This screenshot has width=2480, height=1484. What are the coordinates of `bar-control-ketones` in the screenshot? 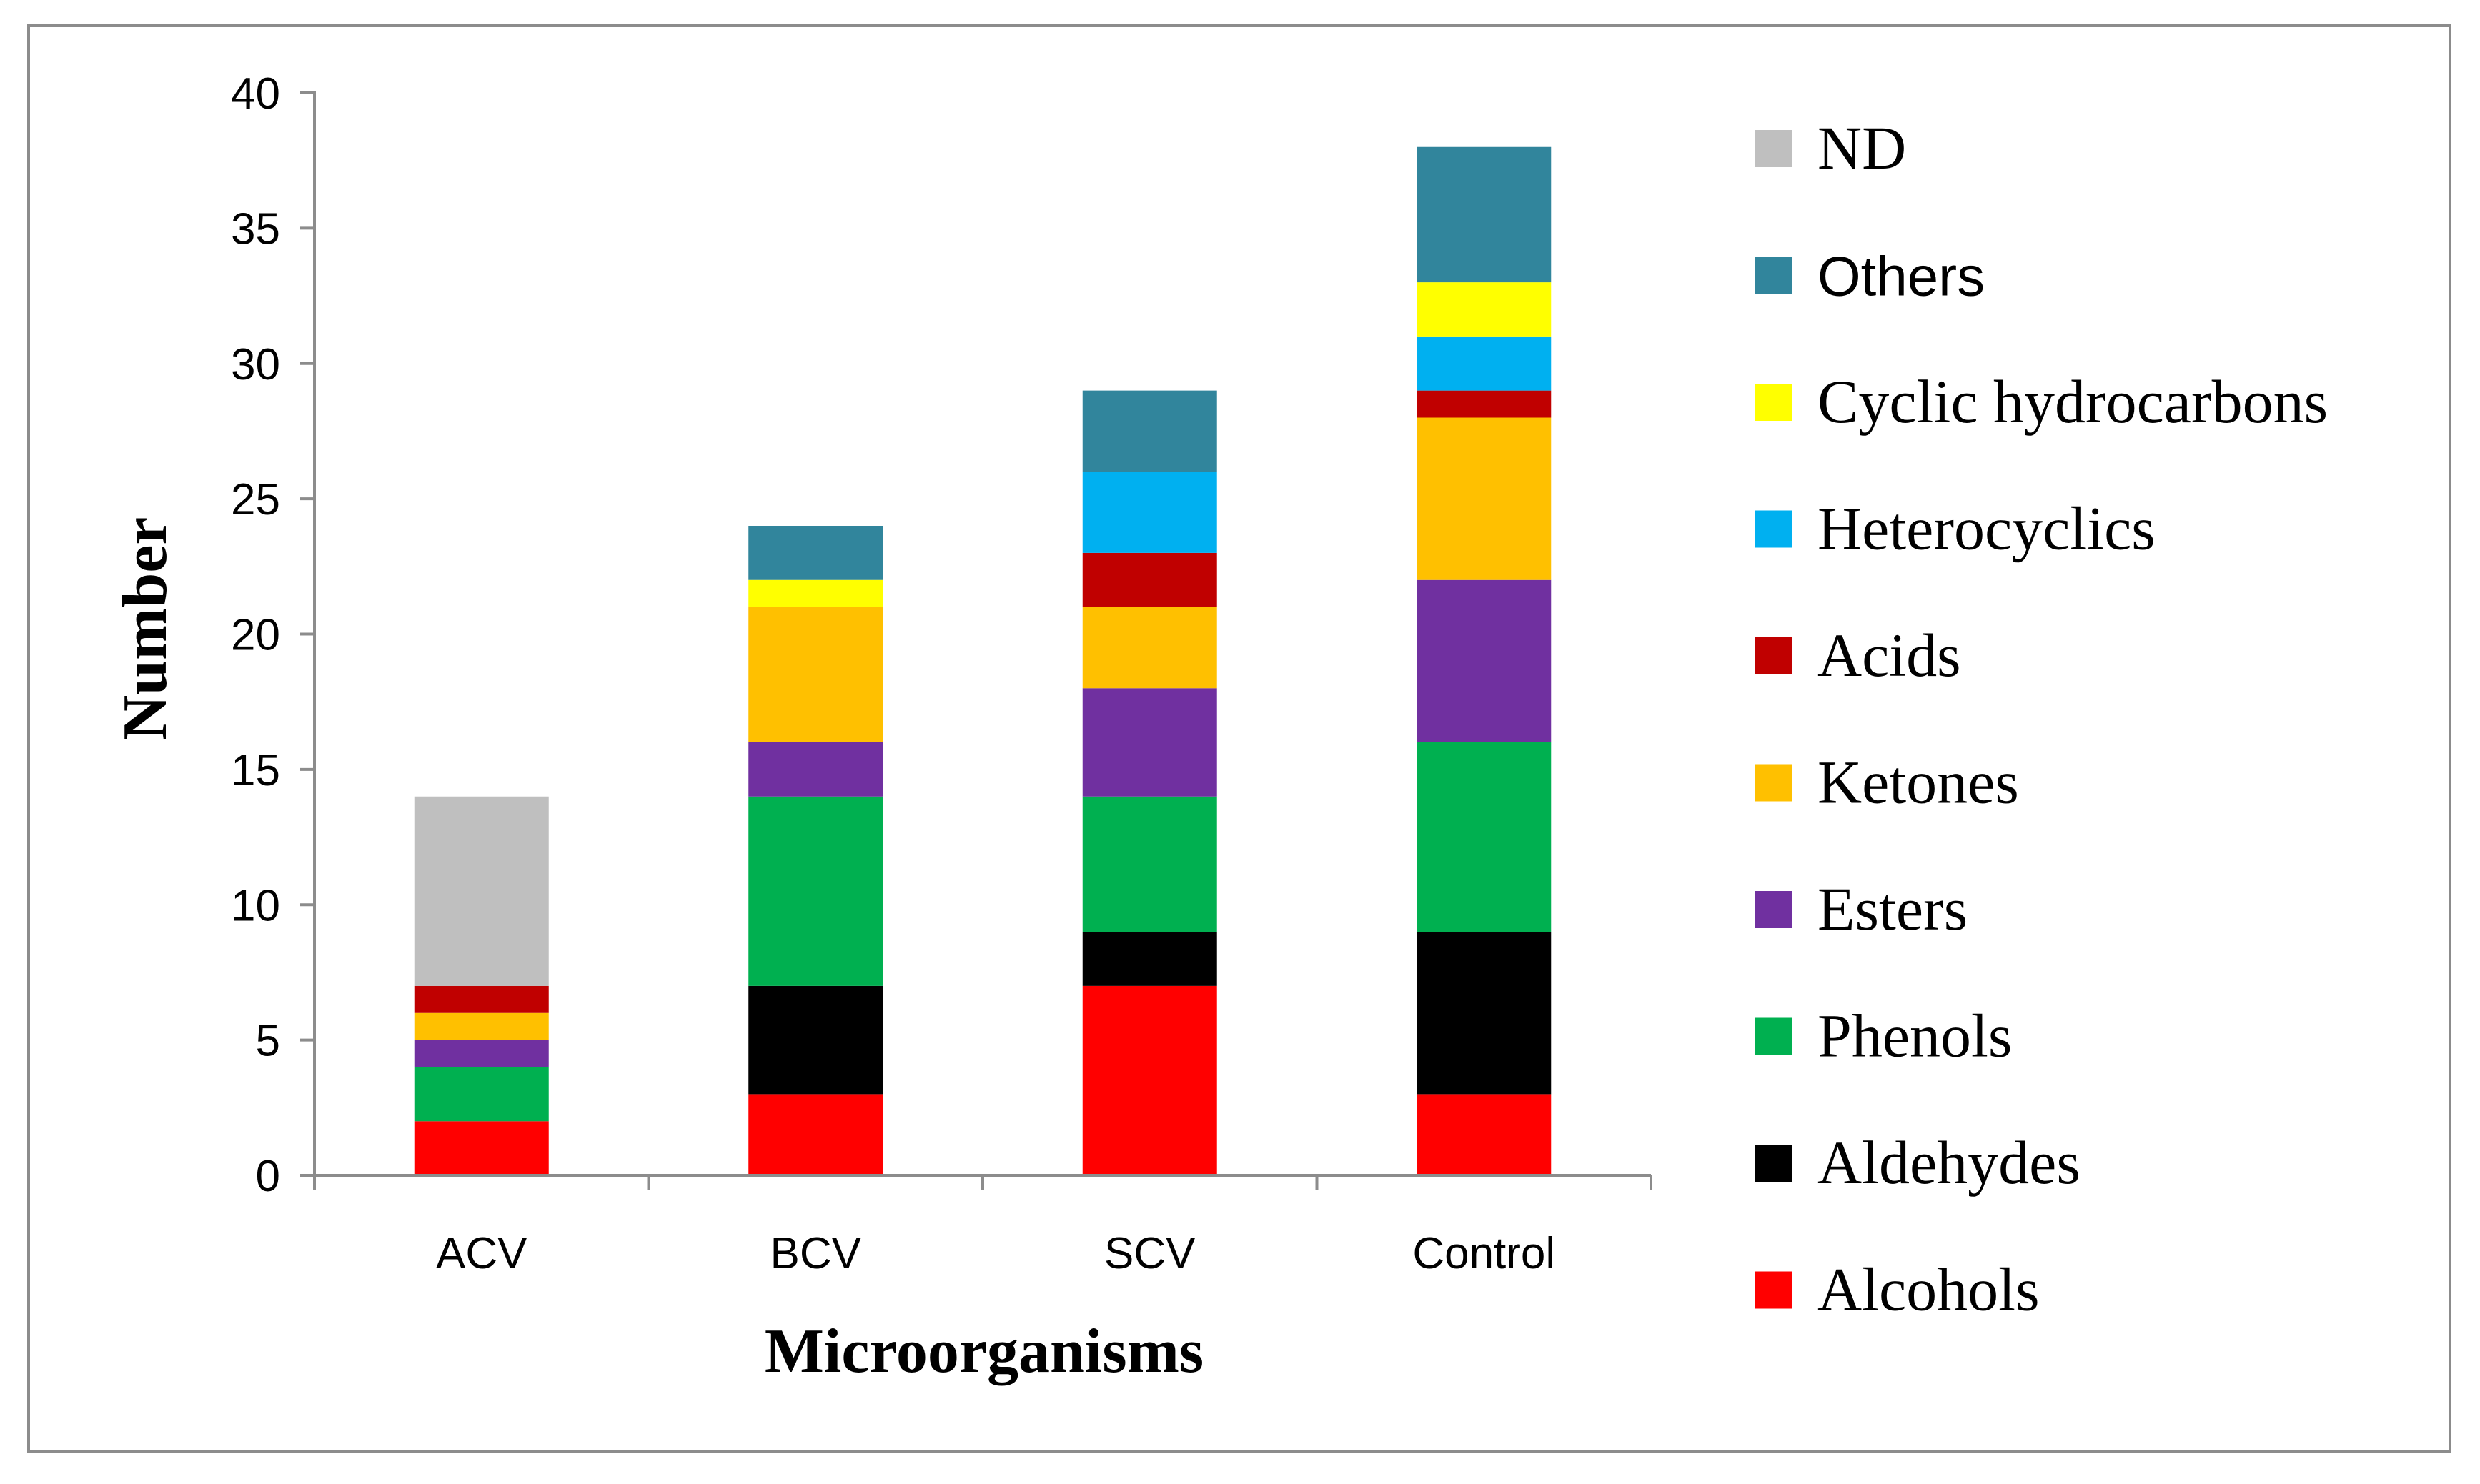 It's located at (1485, 499).